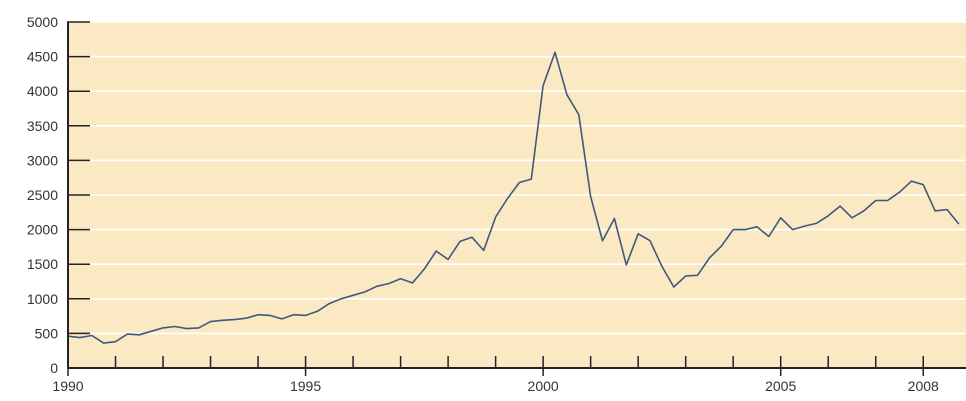  What do you see at coordinates (305, 386) in the screenshot?
I see `x-tick-label-1995: 1995` at bounding box center [305, 386].